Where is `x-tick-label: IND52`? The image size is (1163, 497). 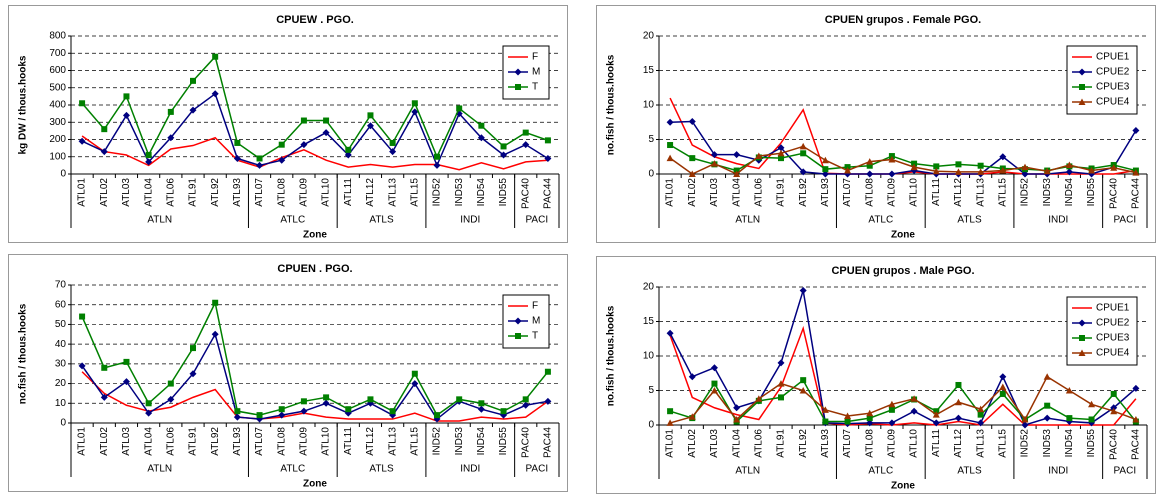
x-tick-label: IND52 is located at coordinates (1025, 192).